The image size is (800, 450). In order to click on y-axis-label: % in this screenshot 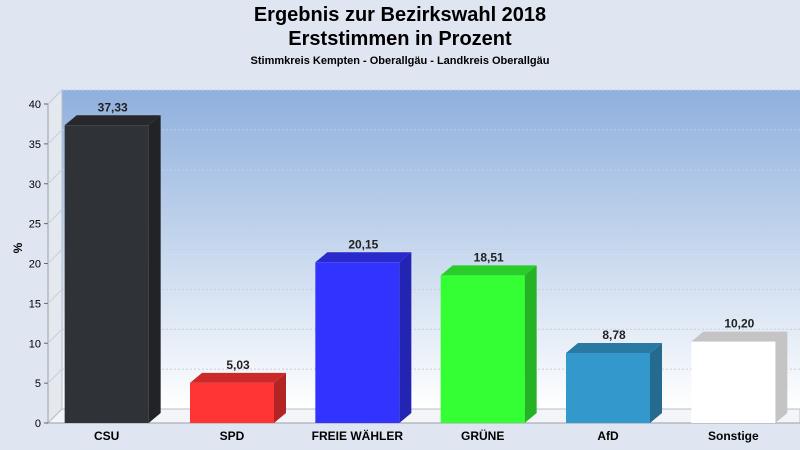, I will do `click(18, 247)`.